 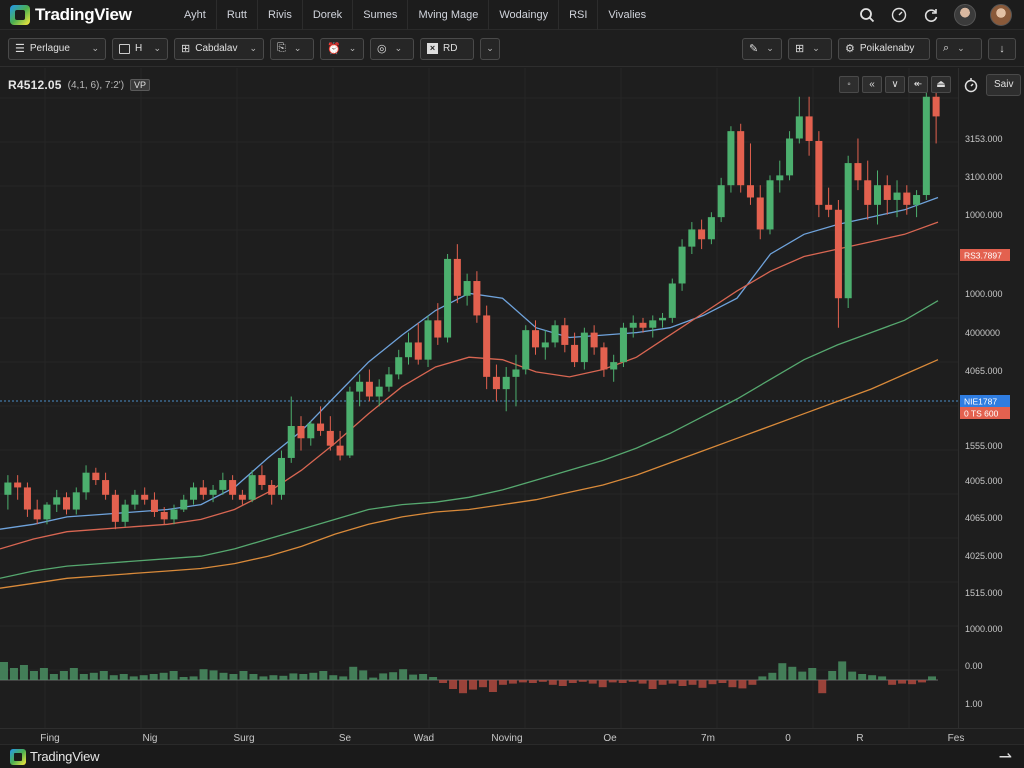 I want to click on menu-item-9: Vivalies, so click(x=626, y=15).